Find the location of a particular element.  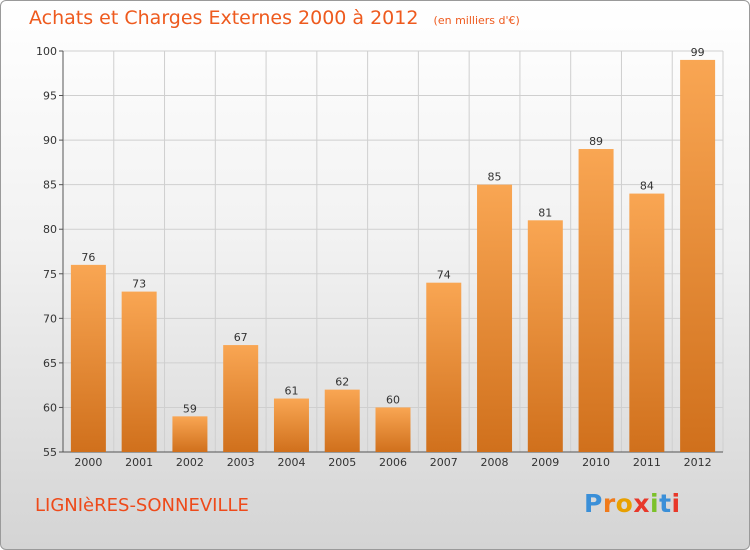

x-tick-label: 2002 is located at coordinates (190, 462).